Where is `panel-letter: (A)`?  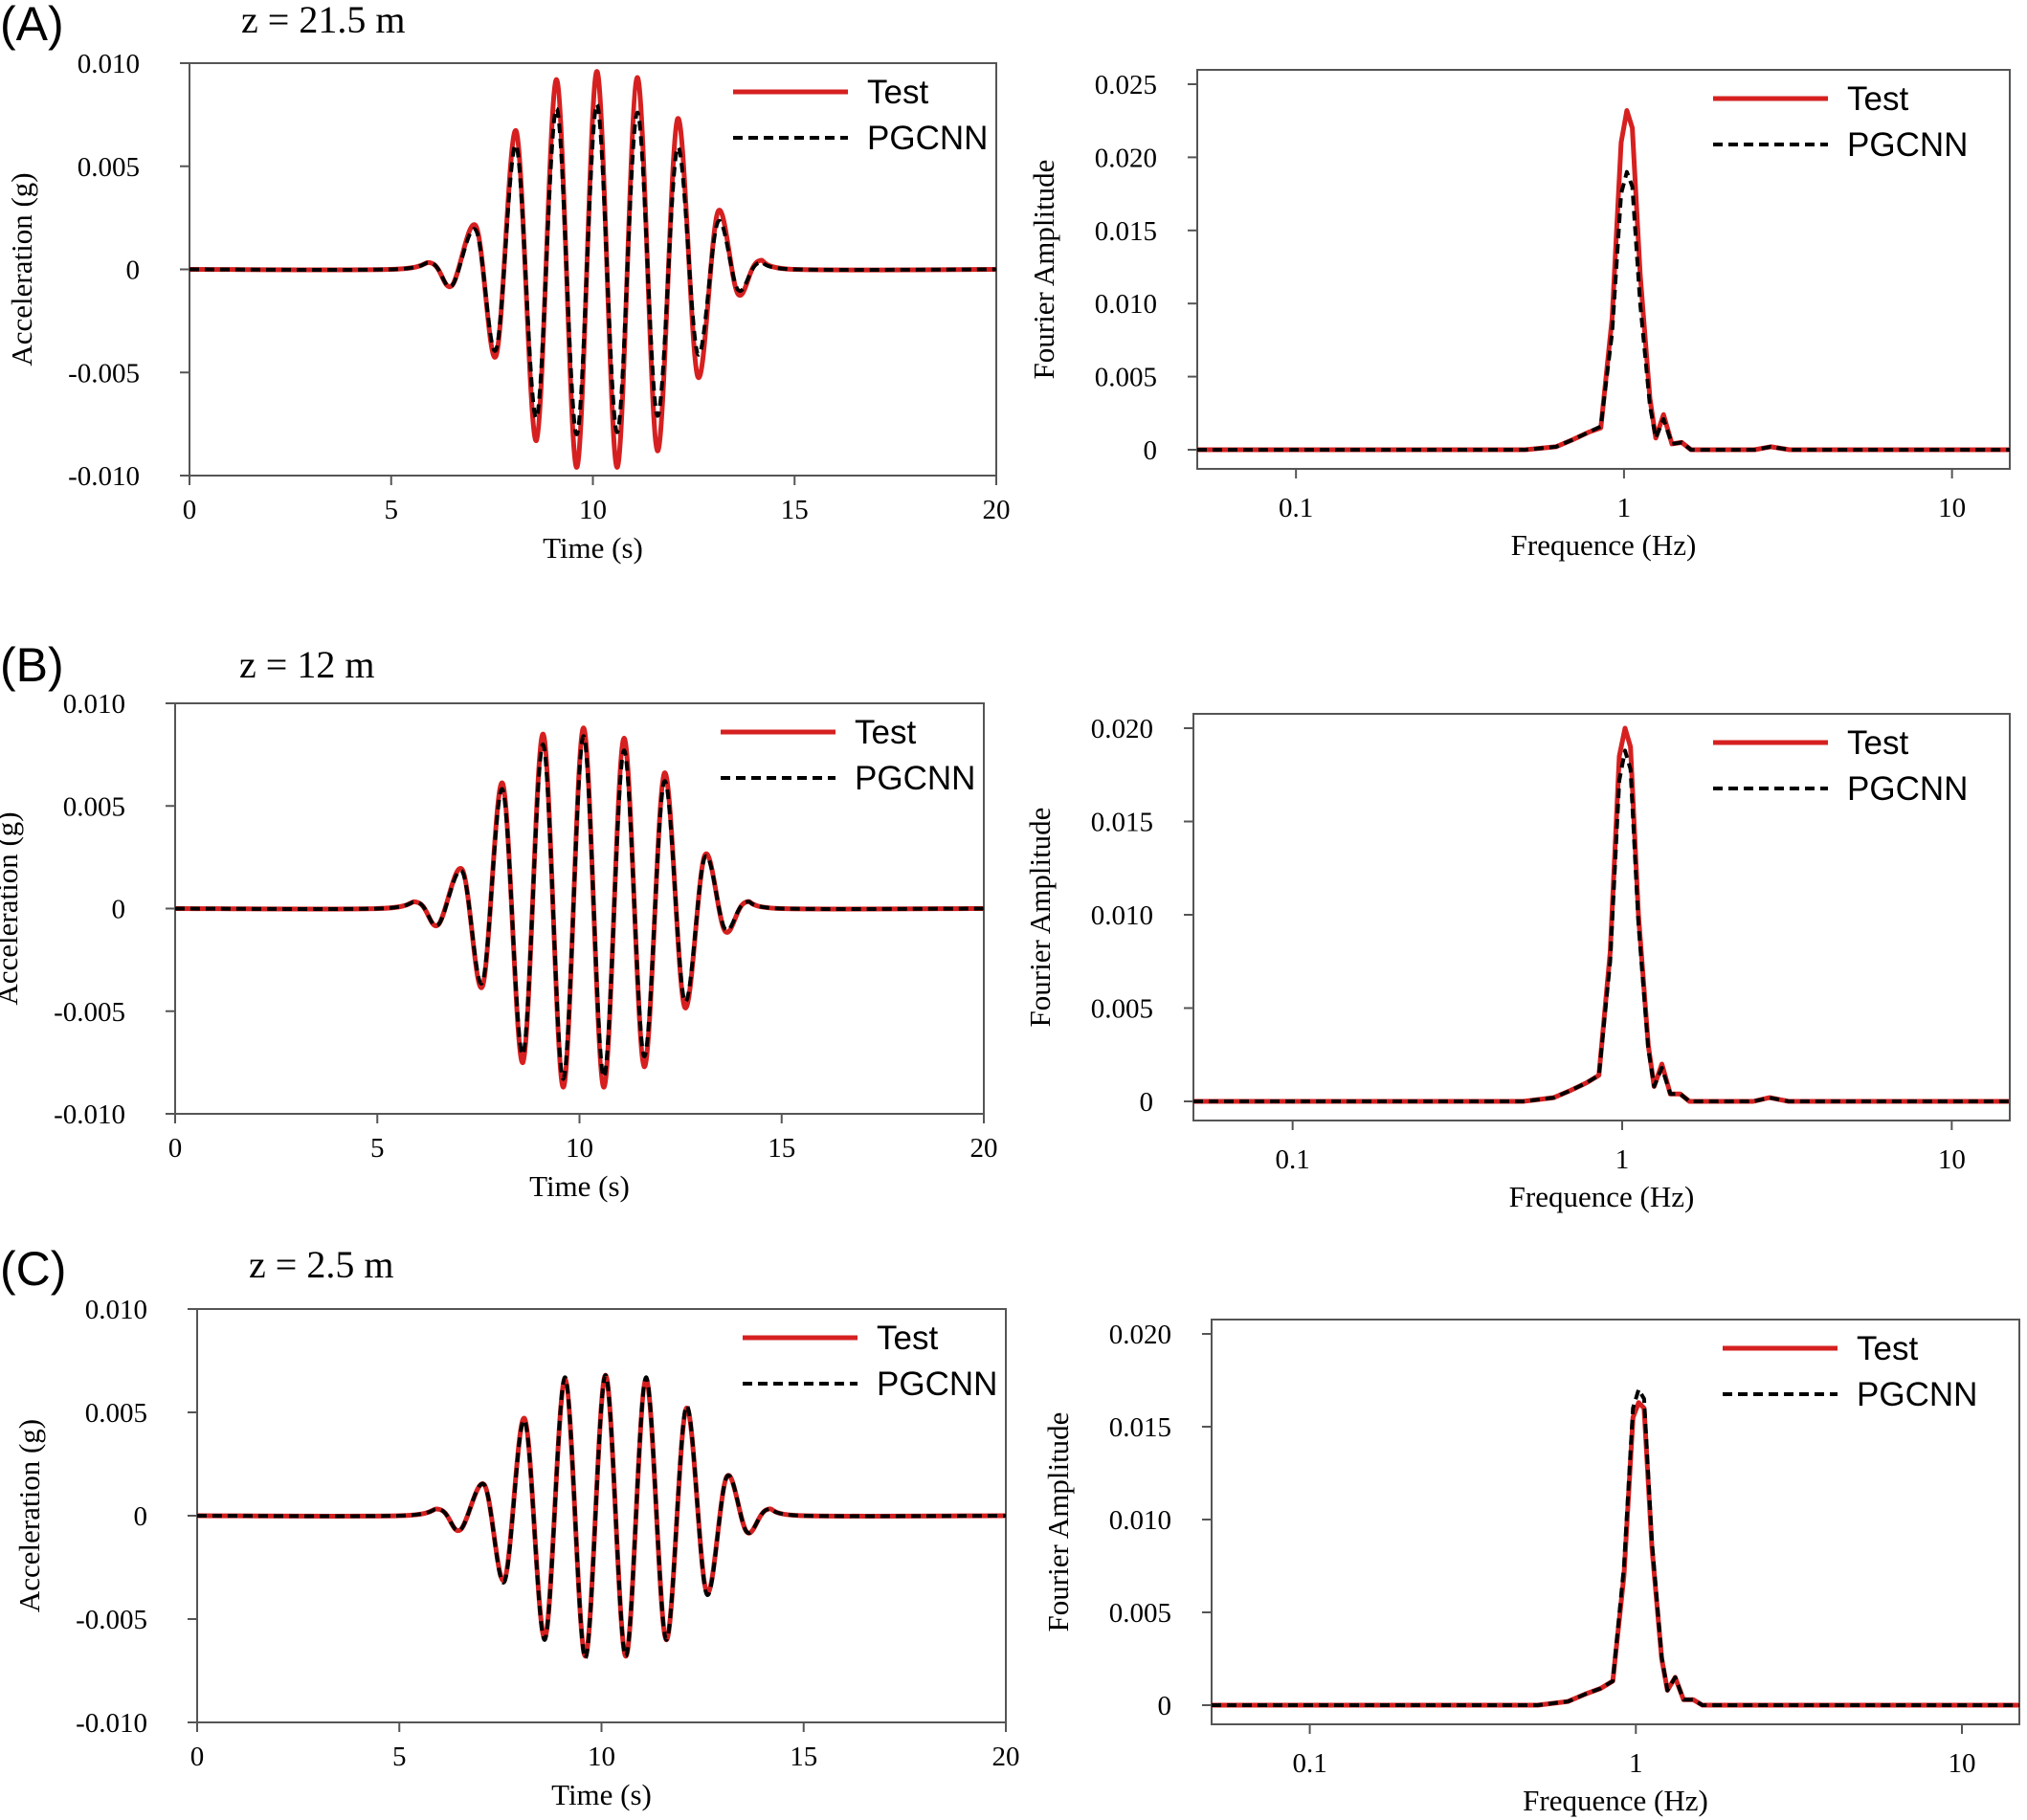
panel-letter: (A) is located at coordinates (32, 25).